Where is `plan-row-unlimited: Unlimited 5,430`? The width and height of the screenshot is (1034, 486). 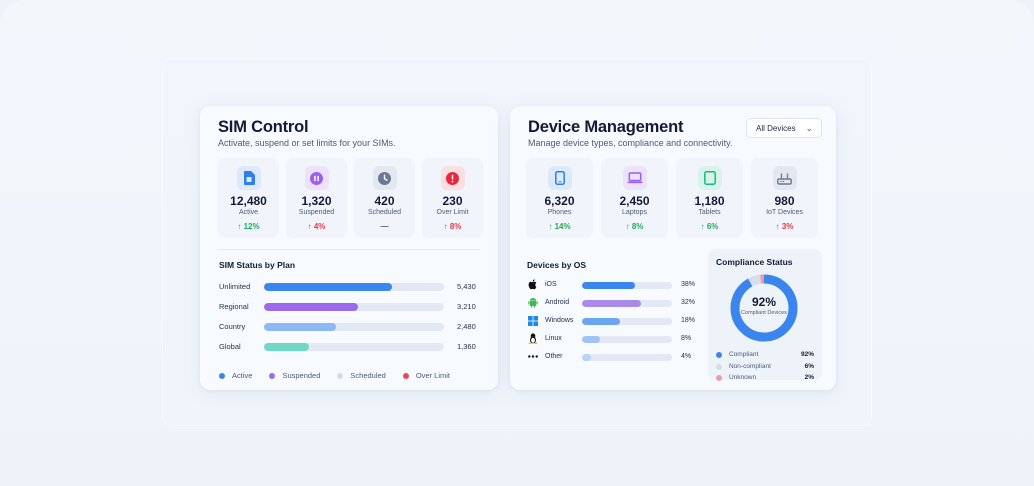 plan-row-unlimited: Unlimited 5,430 is located at coordinates (349, 287).